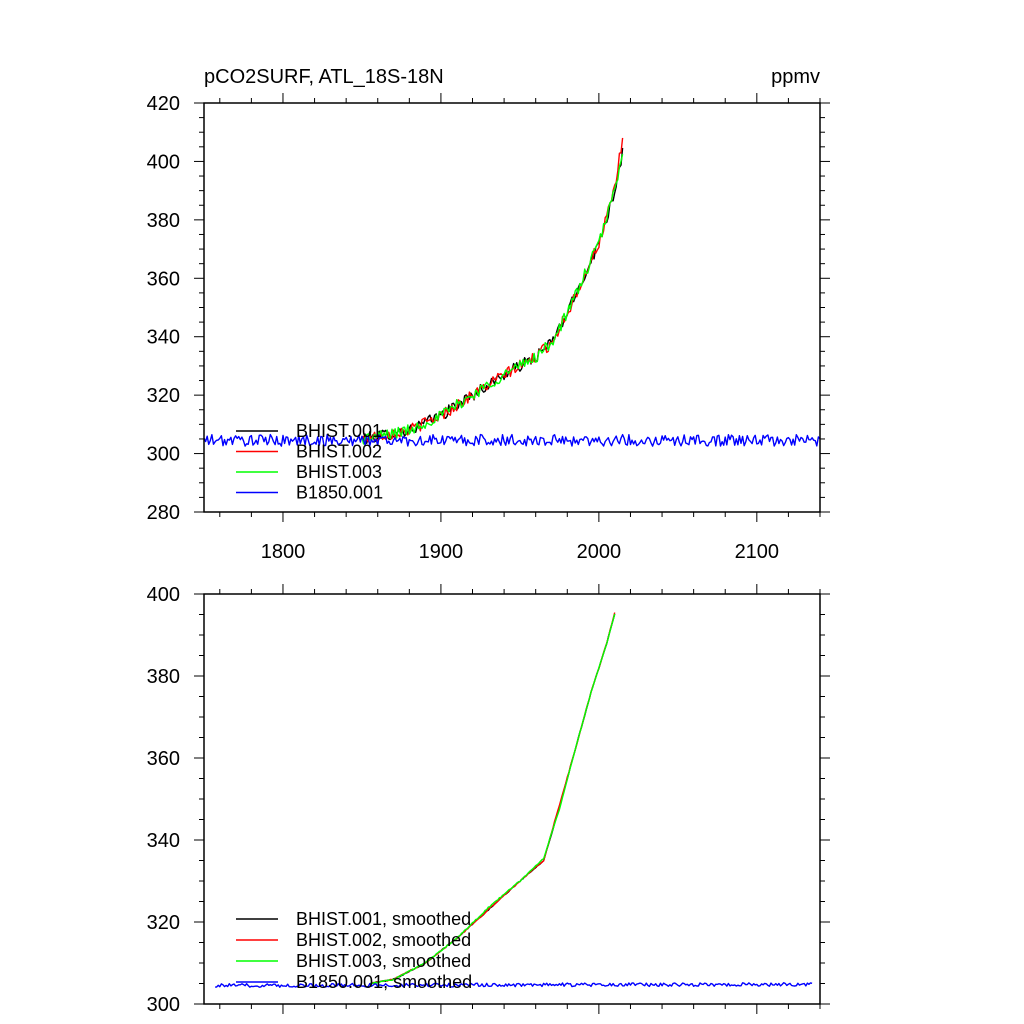  What do you see at coordinates (283, 552) in the screenshot?
I see `x-tick-label: 1800` at bounding box center [283, 552].